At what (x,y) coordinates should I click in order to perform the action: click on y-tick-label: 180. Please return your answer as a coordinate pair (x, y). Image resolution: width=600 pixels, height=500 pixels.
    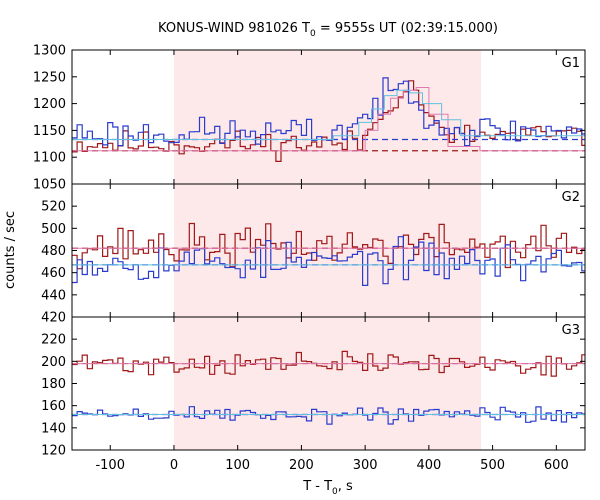
    Looking at the image, I should click on (53, 384).